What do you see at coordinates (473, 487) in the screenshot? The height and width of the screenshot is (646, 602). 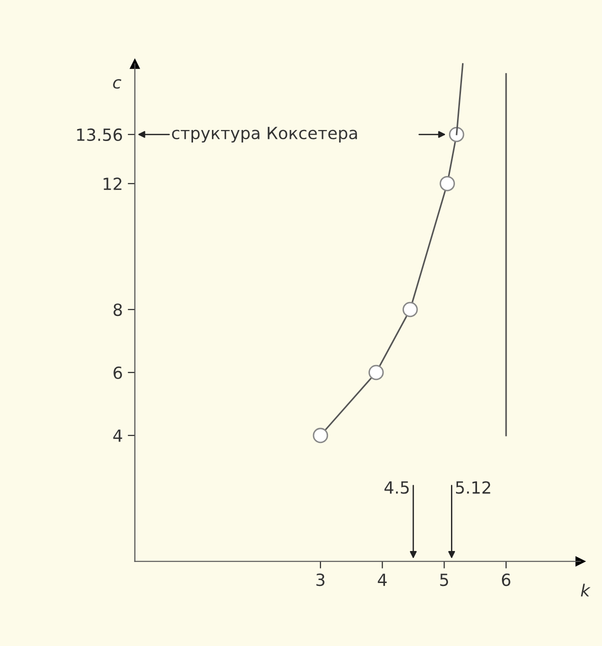 I see `annotation: 5.12` at bounding box center [473, 487].